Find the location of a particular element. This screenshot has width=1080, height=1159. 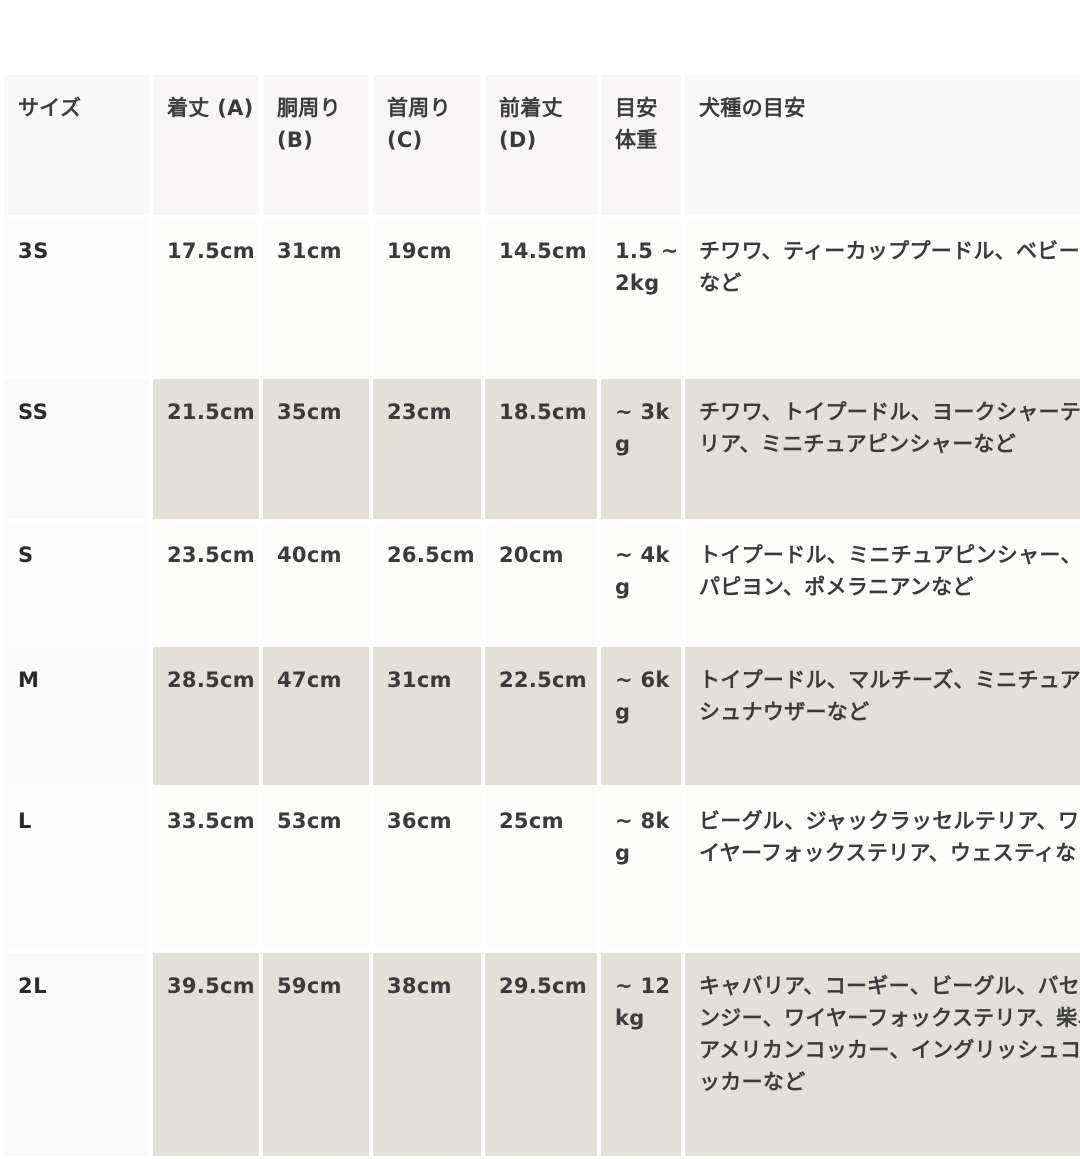

cell-length-a: 21.5cm is located at coordinates (206, 449).